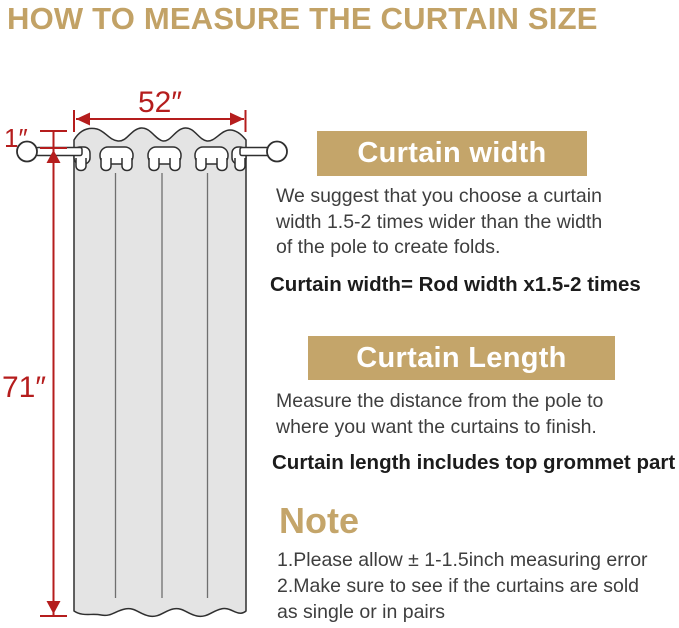 The width and height of the screenshot is (679, 628). What do you see at coordinates (24, 387) in the screenshot?
I see `length-measurement-label: 71″` at bounding box center [24, 387].